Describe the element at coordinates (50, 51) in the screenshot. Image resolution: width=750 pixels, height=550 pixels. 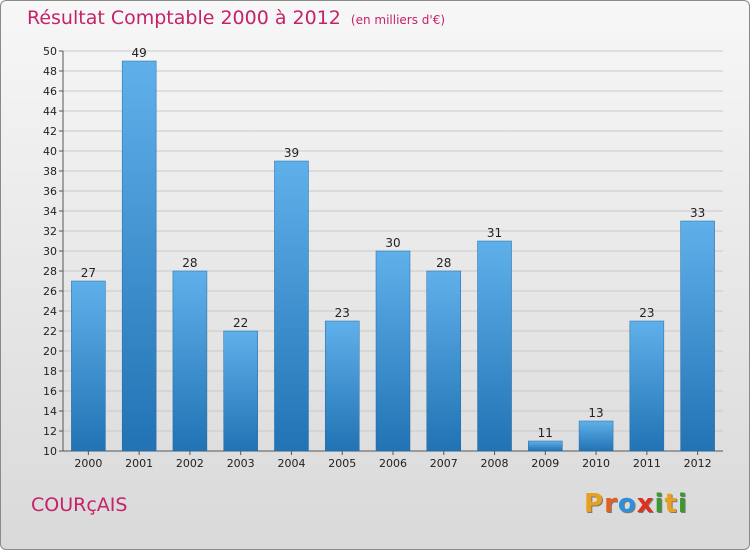
I see `y-tick-label: 50` at that location.